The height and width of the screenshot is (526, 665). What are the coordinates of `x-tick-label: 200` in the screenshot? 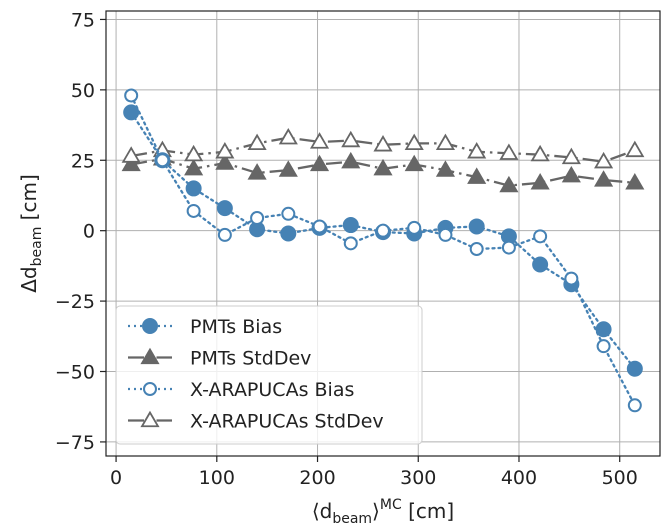 It's located at (317, 478).